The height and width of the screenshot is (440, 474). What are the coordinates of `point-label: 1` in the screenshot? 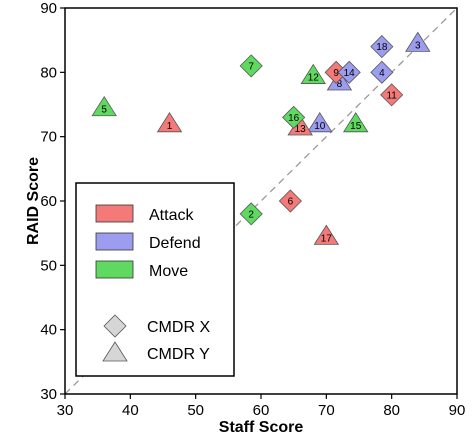 It's located at (170, 126).